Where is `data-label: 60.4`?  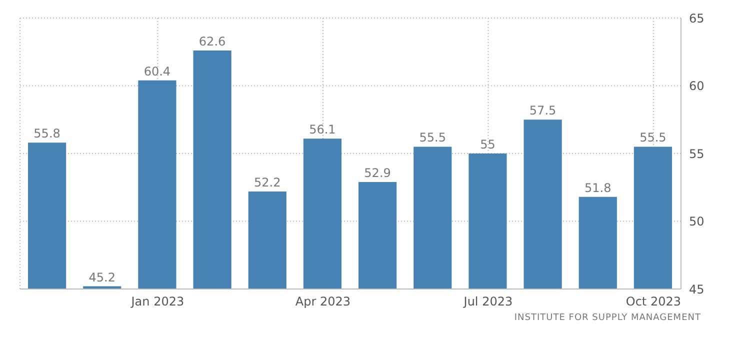 data-label: 60.4 is located at coordinates (157, 71).